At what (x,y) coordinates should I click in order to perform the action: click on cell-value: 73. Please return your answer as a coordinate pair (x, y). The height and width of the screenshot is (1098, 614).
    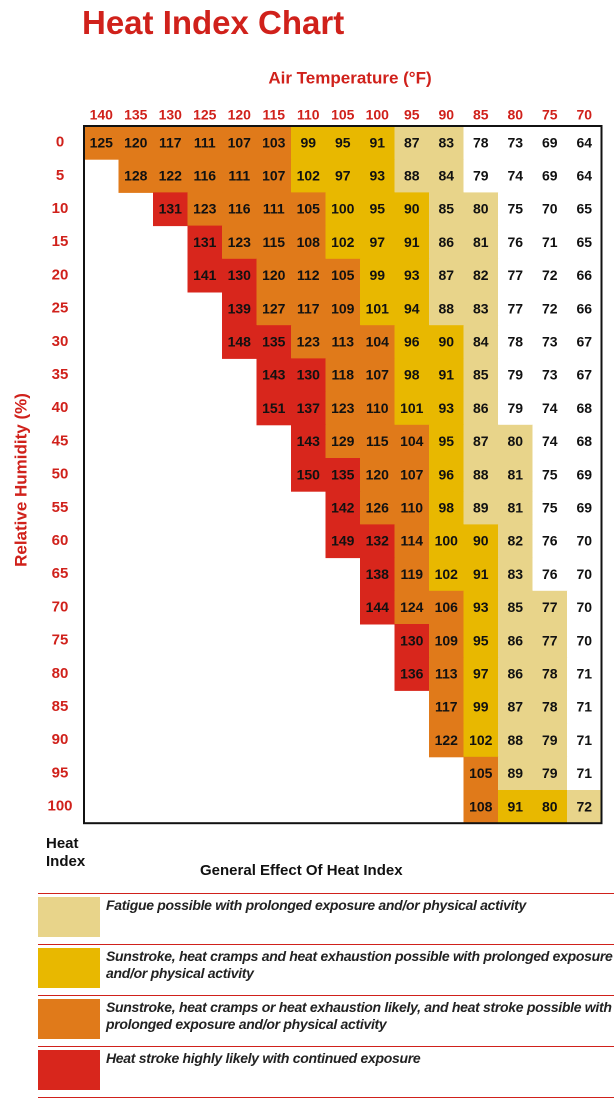
    Looking at the image, I should click on (550, 375).